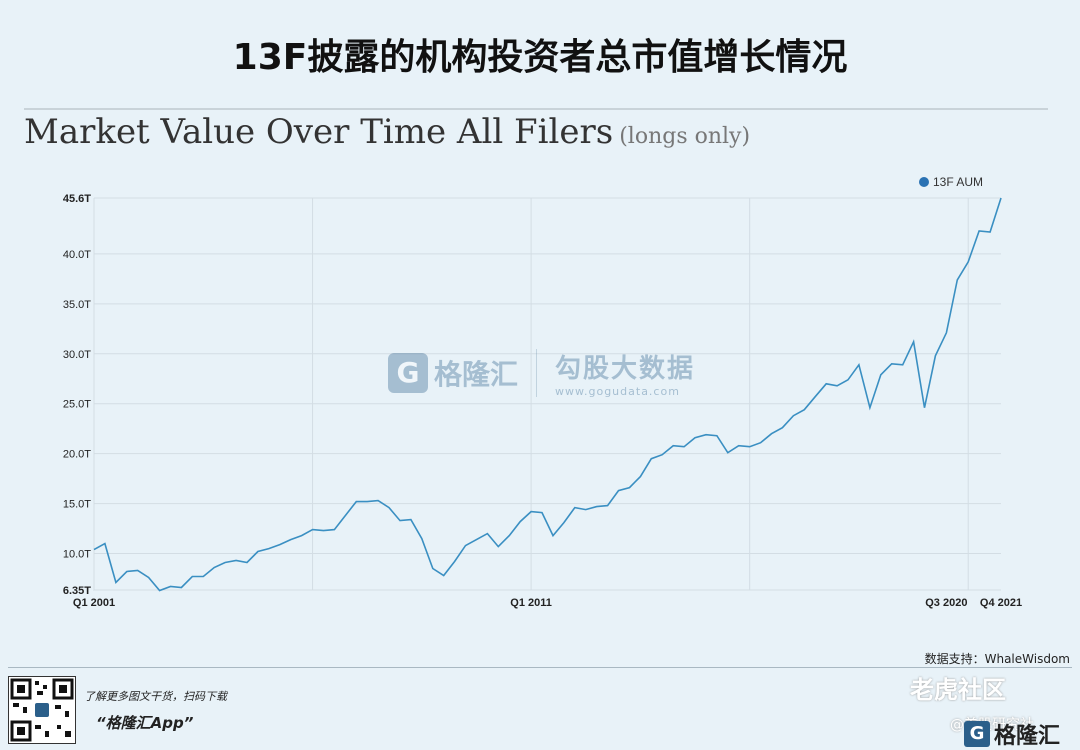 This screenshot has width=1080, height=750. Describe the element at coordinates (77, 305) in the screenshot. I see `y-tick-label: 35.0T` at that location.